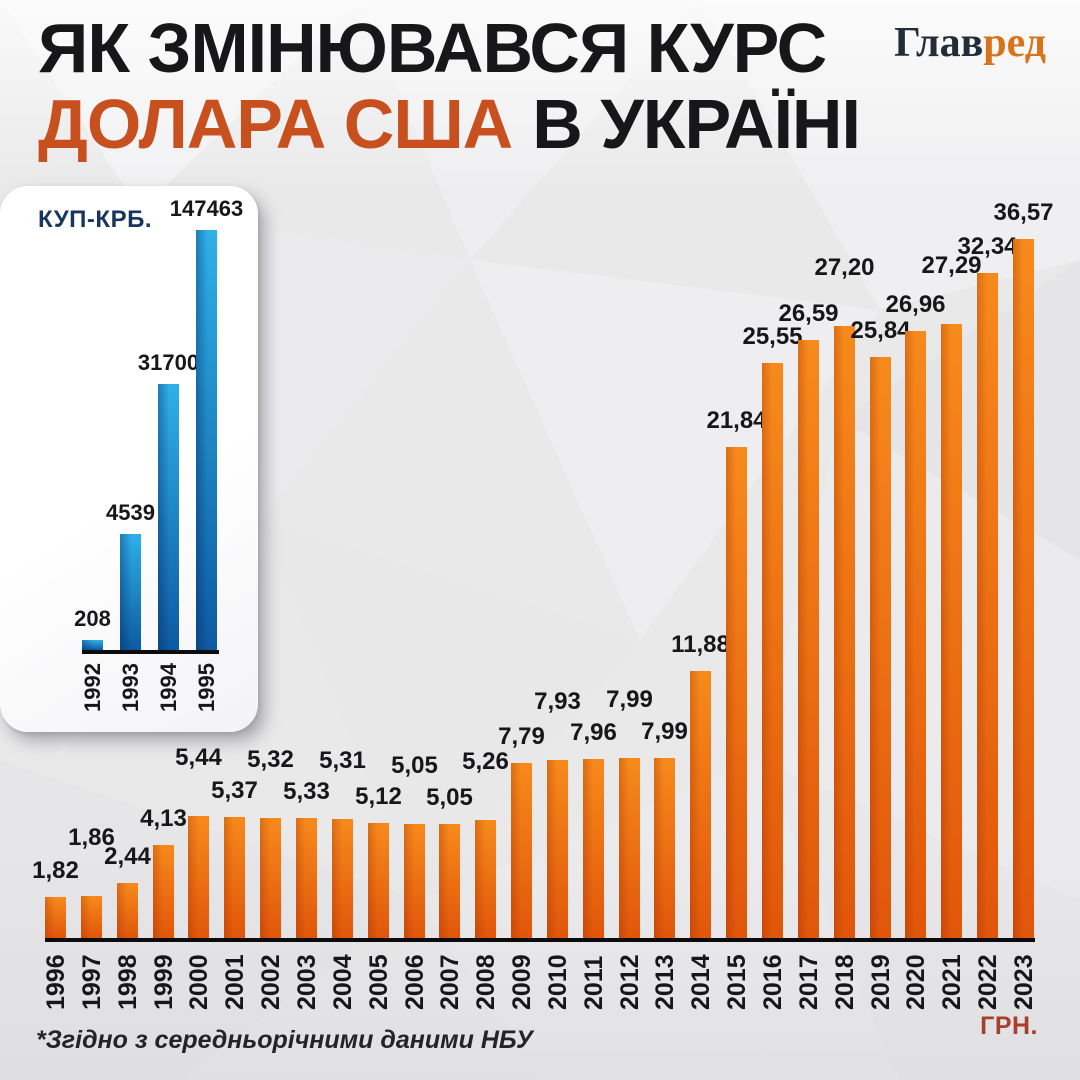 Image resolution: width=1080 pixels, height=1080 pixels. What do you see at coordinates (198, 982) in the screenshot?
I see `axis-year-2000: 2000` at bounding box center [198, 982].